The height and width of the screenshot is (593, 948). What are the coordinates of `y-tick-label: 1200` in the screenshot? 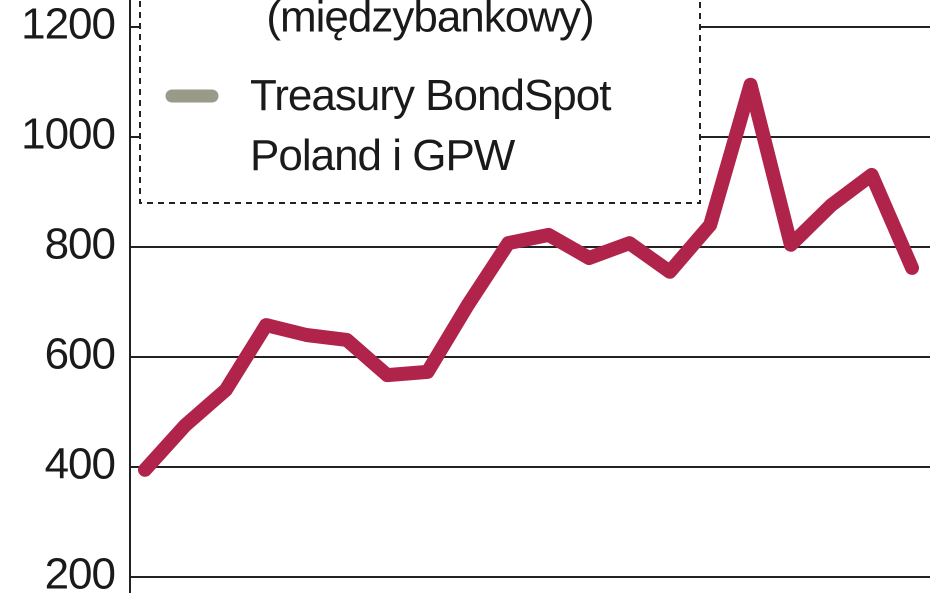 It's located at (68, 24).